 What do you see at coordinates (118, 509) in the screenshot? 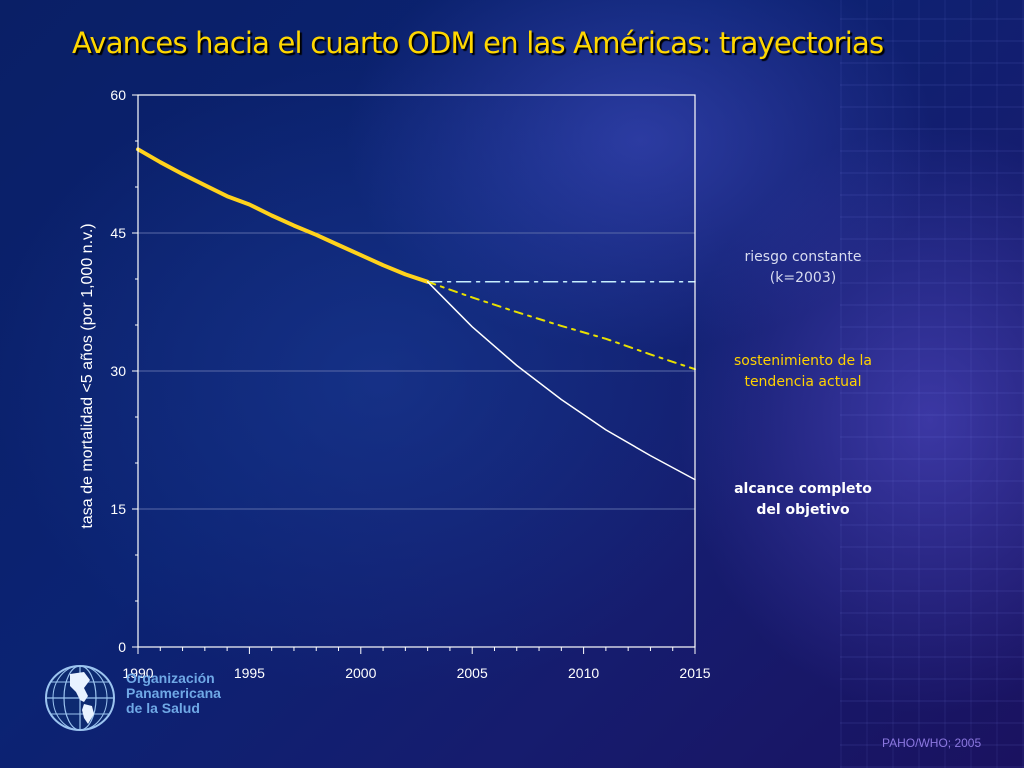
I see `y-tick-label: 15` at bounding box center [118, 509].